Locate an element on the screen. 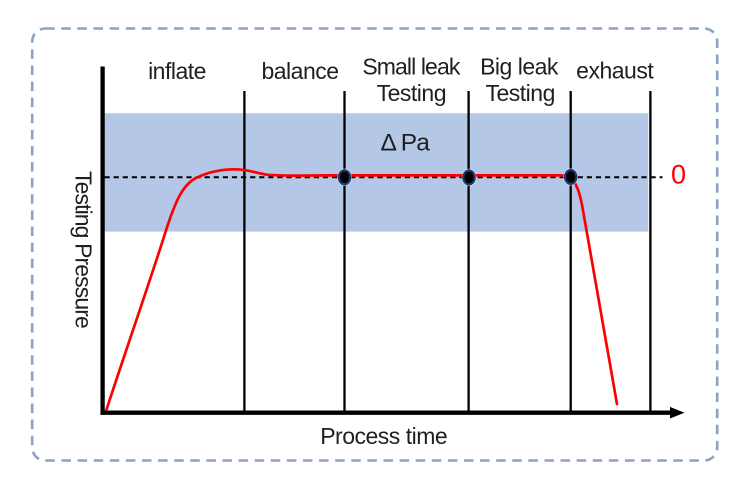 This screenshot has height=494, width=750. svg-text: Δ Pa is located at coordinates (406, 142).